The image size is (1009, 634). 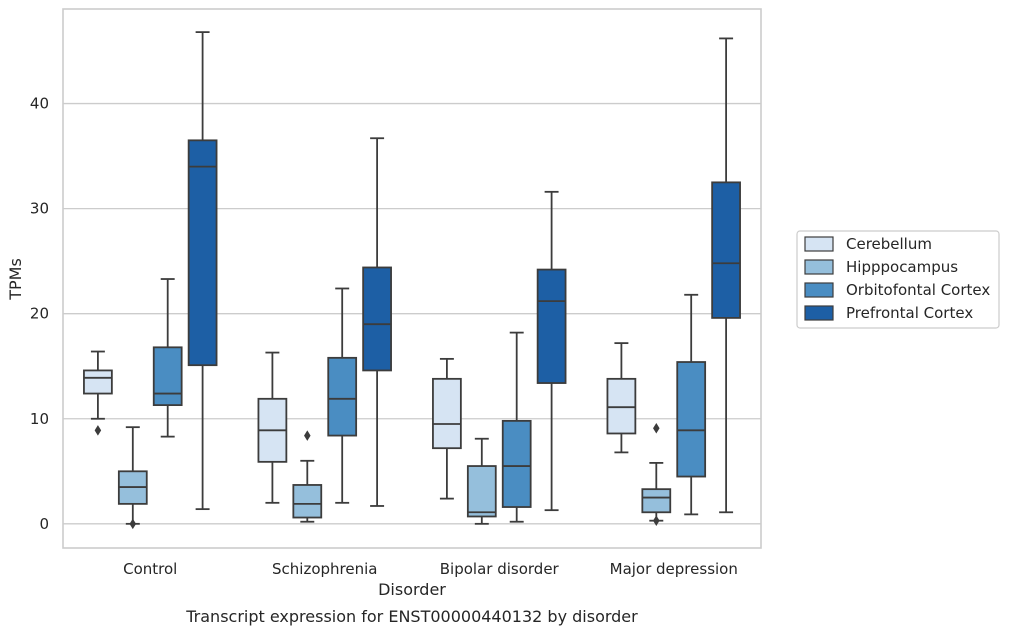 What do you see at coordinates (150, 569) in the screenshot?
I see `x-tick-label: Control` at bounding box center [150, 569].